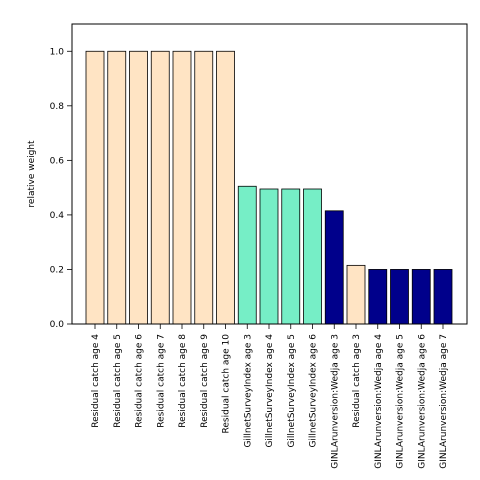 The height and width of the screenshot is (480, 480). I want to click on x-tick-label-6: Residual catch age 9, so click(205, 381).